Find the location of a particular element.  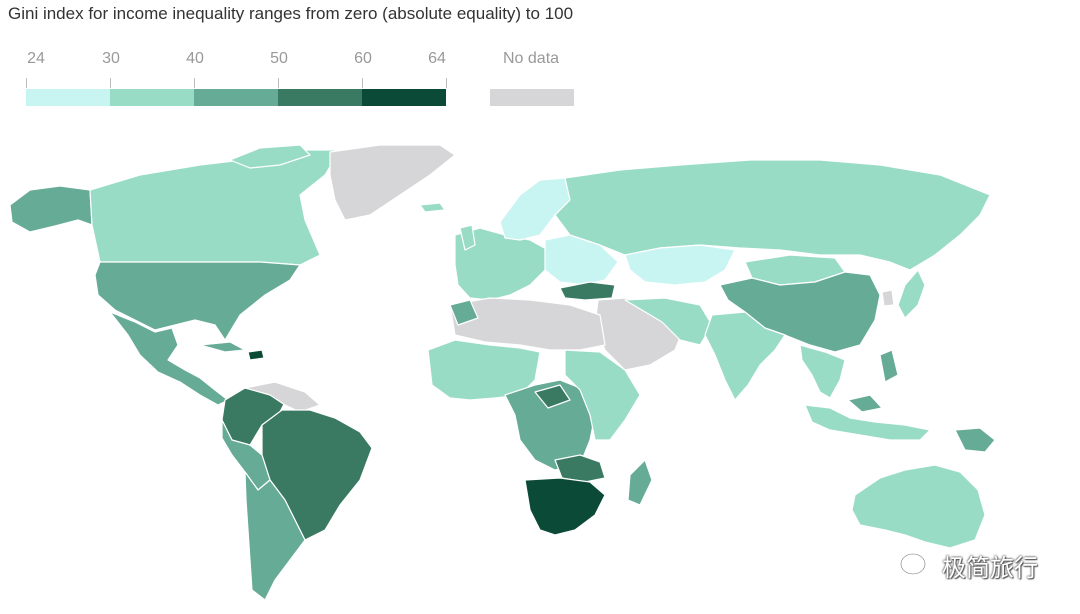

legend-tick: 64 is located at coordinates (437, 58).